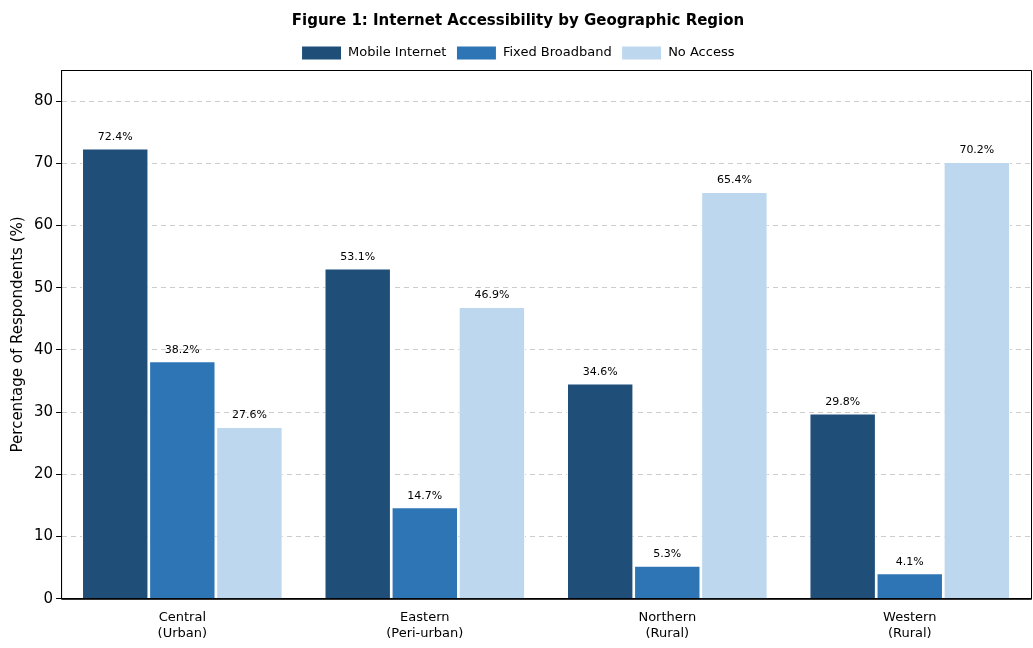 The image size is (1033, 648). I want to click on y-tick-label: 70, so click(43, 162).